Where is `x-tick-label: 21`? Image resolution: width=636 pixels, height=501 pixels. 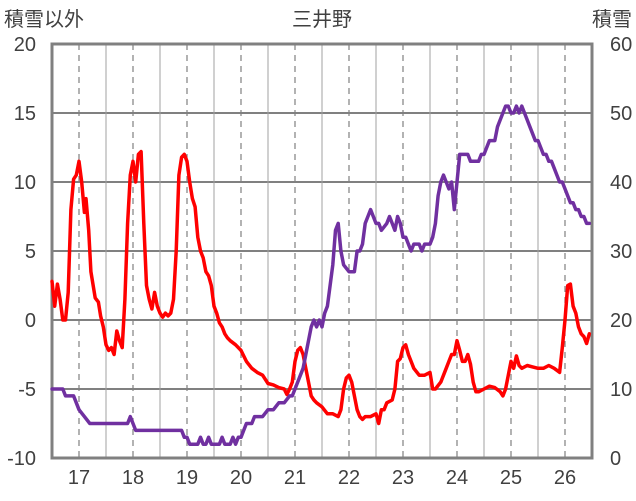
x-tick-label: 21 is located at coordinates (295, 478).